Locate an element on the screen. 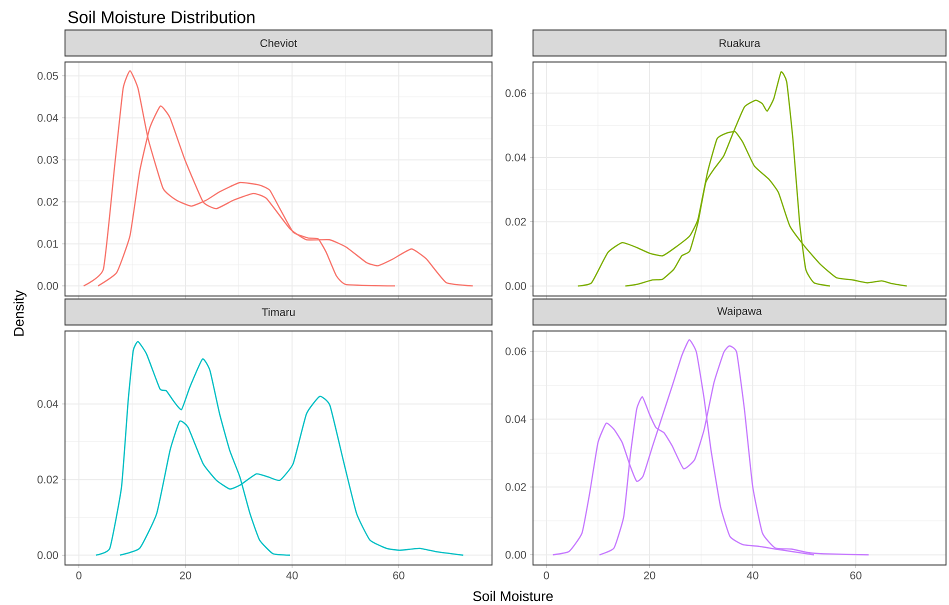 The height and width of the screenshot is (605, 949). chart-title: Cheviot is located at coordinates (279, 43).